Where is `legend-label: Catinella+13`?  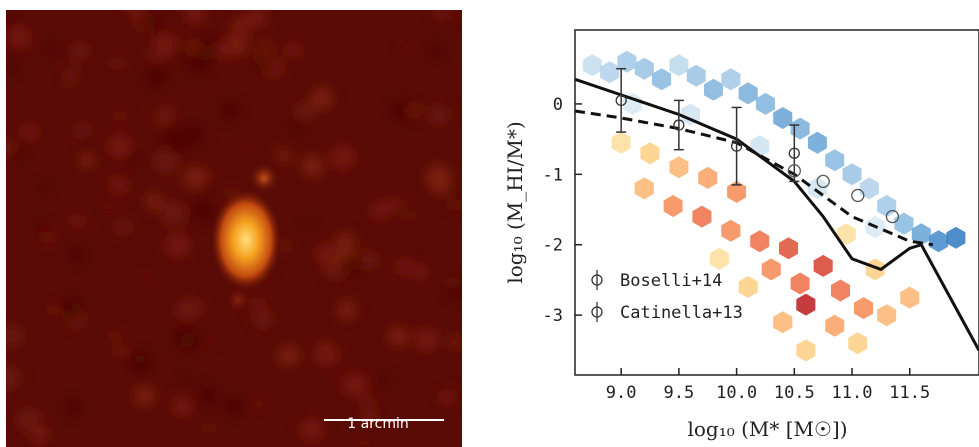
legend-label: Catinella+13 is located at coordinates (681, 313).